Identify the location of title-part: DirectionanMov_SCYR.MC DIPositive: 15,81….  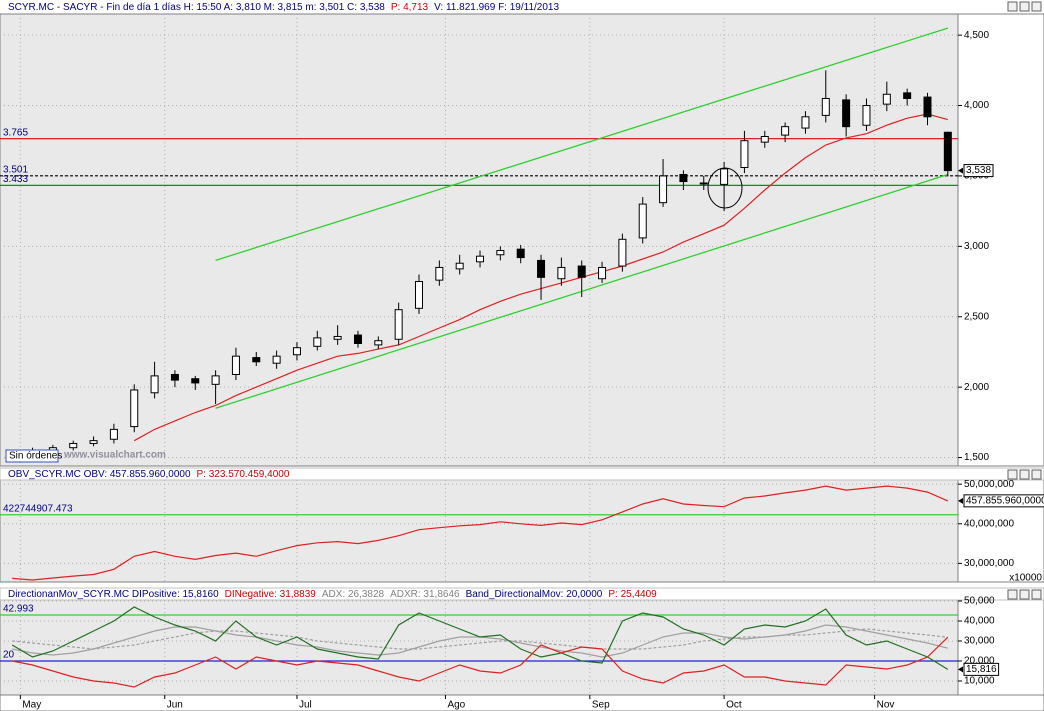
(113, 594).